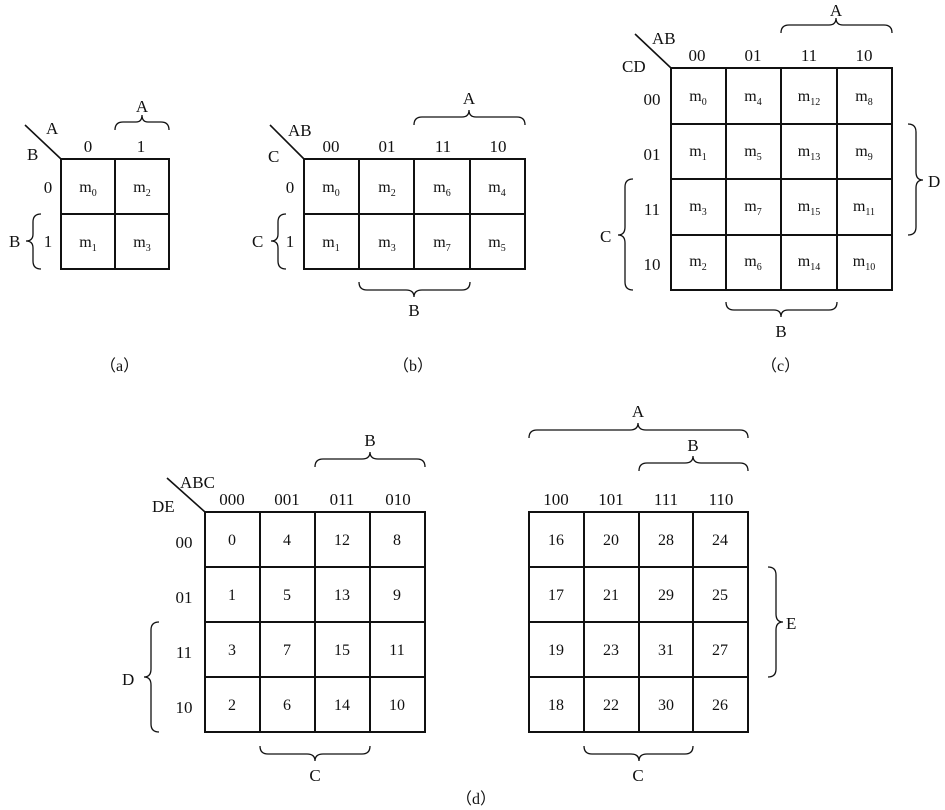 The image size is (945, 810). Describe the element at coordinates (300, 130) in the screenshot. I see `kmap-b-corner-top: AB` at that location.